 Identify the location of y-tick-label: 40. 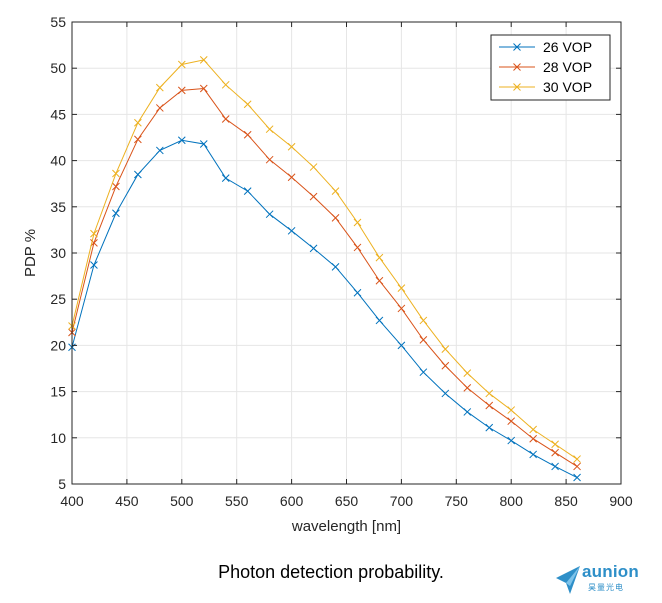
(58, 161).